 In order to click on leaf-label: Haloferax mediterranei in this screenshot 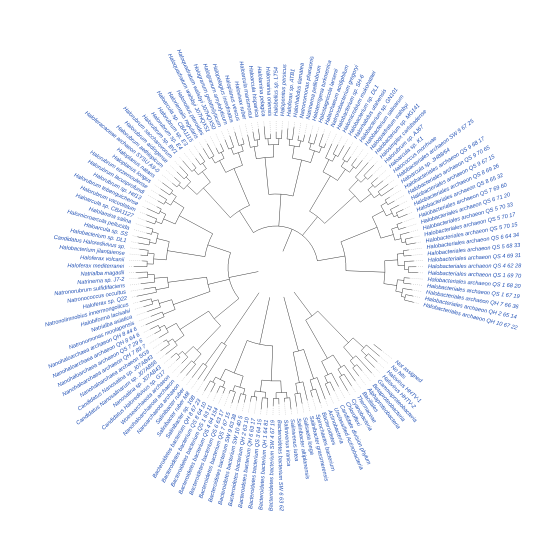, I will do `click(95, 266)`.